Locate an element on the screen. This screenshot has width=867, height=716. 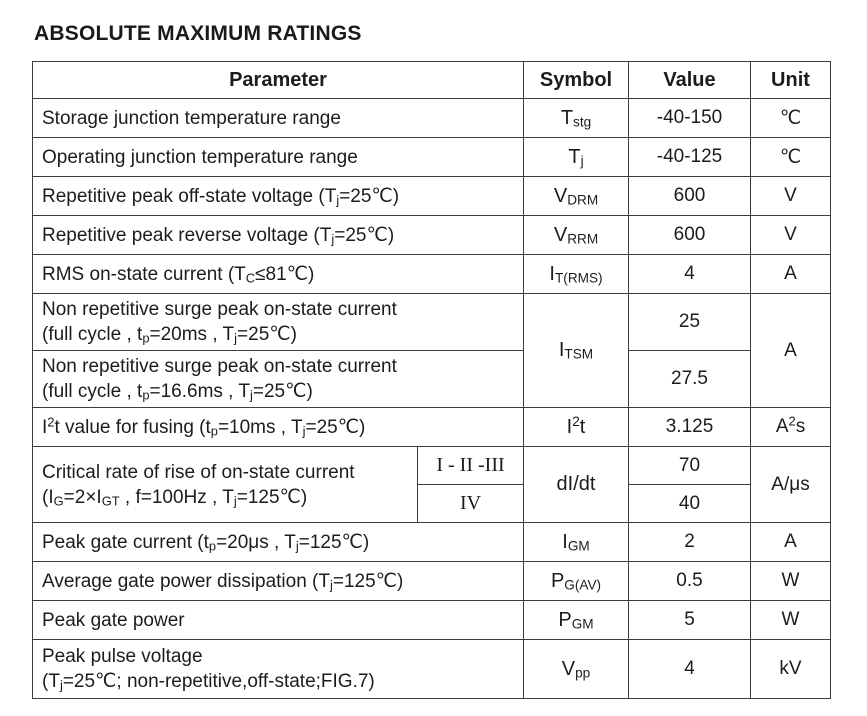
parameter-cell: Average gate power dissipation (Tj=125℃) is located at coordinates (278, 581).